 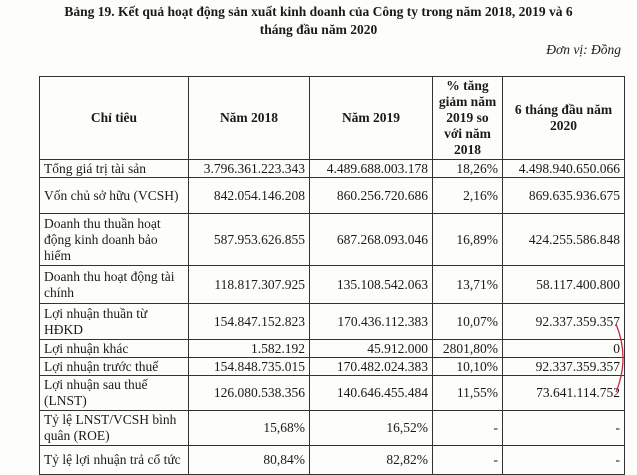 What do you see at coordinates (249, 393) in the screenshot?
I see `value-2018: 126.080.538.356` at bounding box center [249, 393].